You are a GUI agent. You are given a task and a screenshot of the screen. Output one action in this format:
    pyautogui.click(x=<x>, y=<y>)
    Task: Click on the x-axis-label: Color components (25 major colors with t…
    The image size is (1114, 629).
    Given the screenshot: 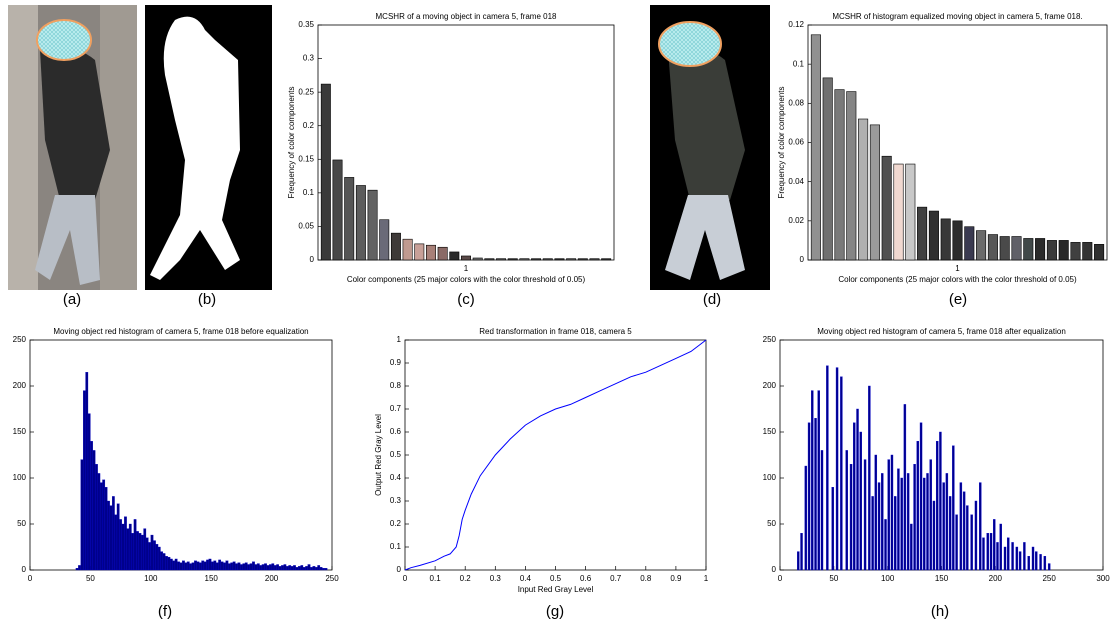 What is the action you would take?
    pyautogui.click(x=466, y=279)
    